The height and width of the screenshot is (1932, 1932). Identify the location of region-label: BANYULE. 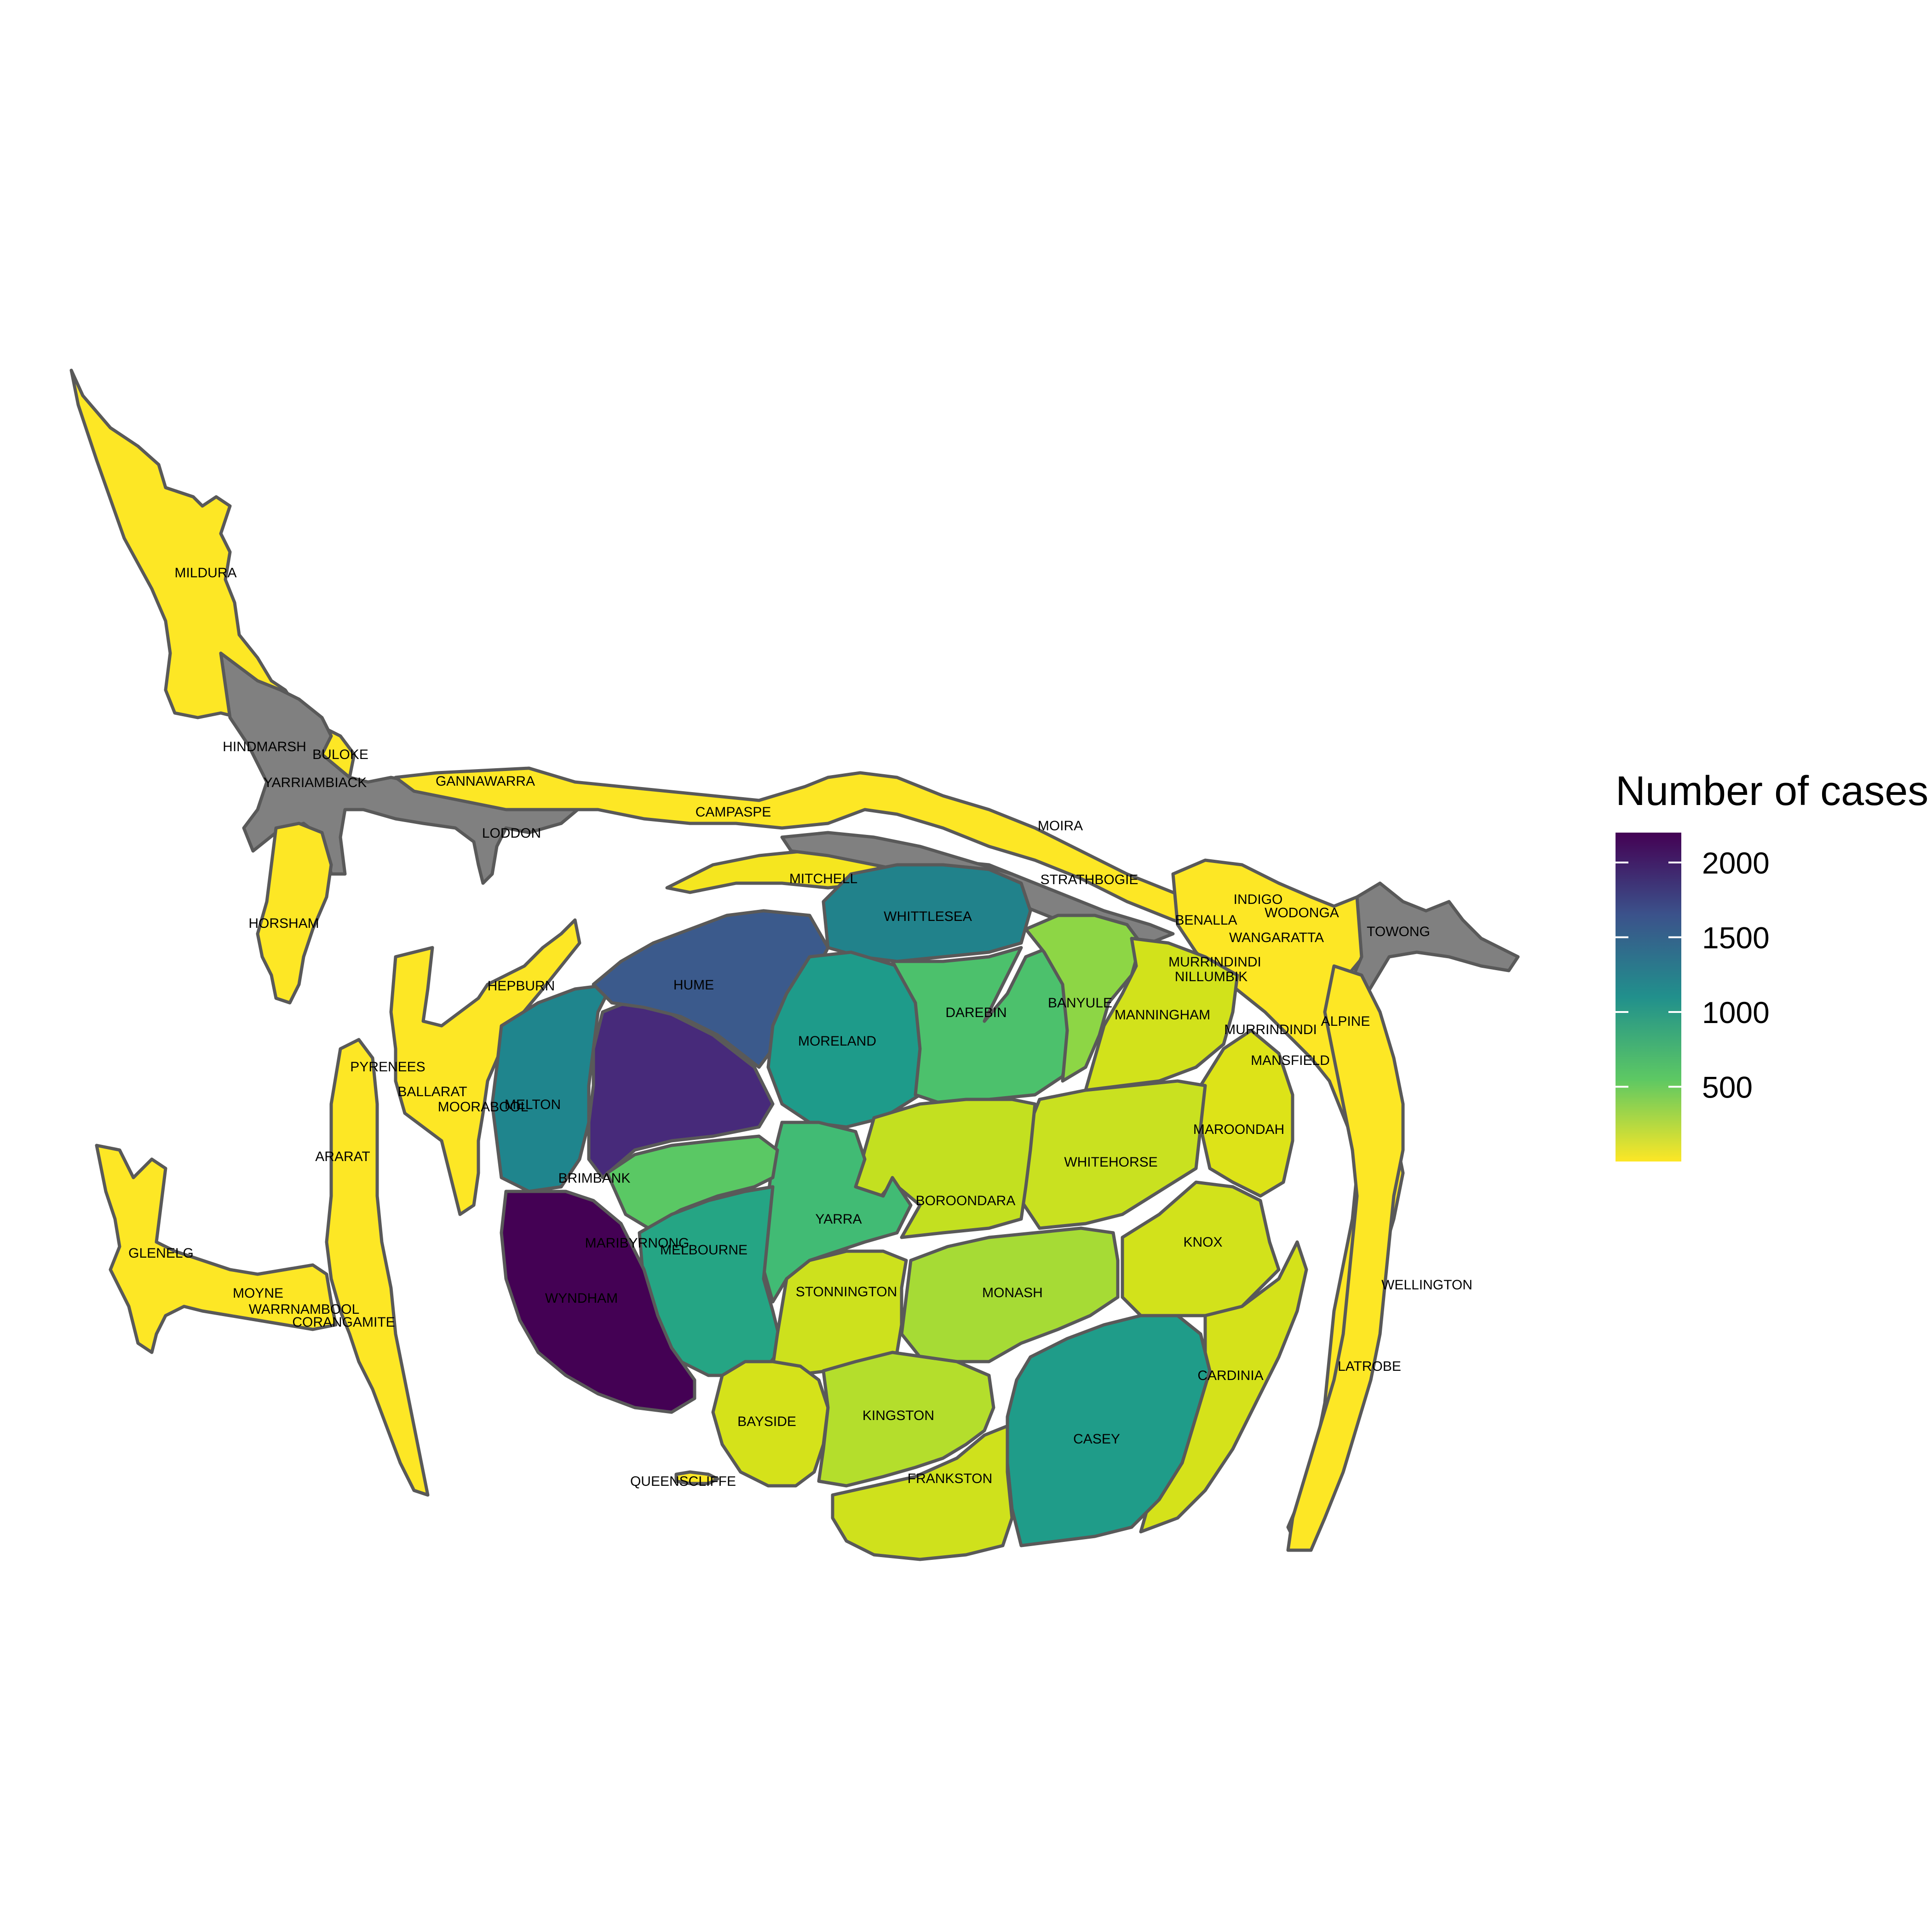
(1080, 1003).